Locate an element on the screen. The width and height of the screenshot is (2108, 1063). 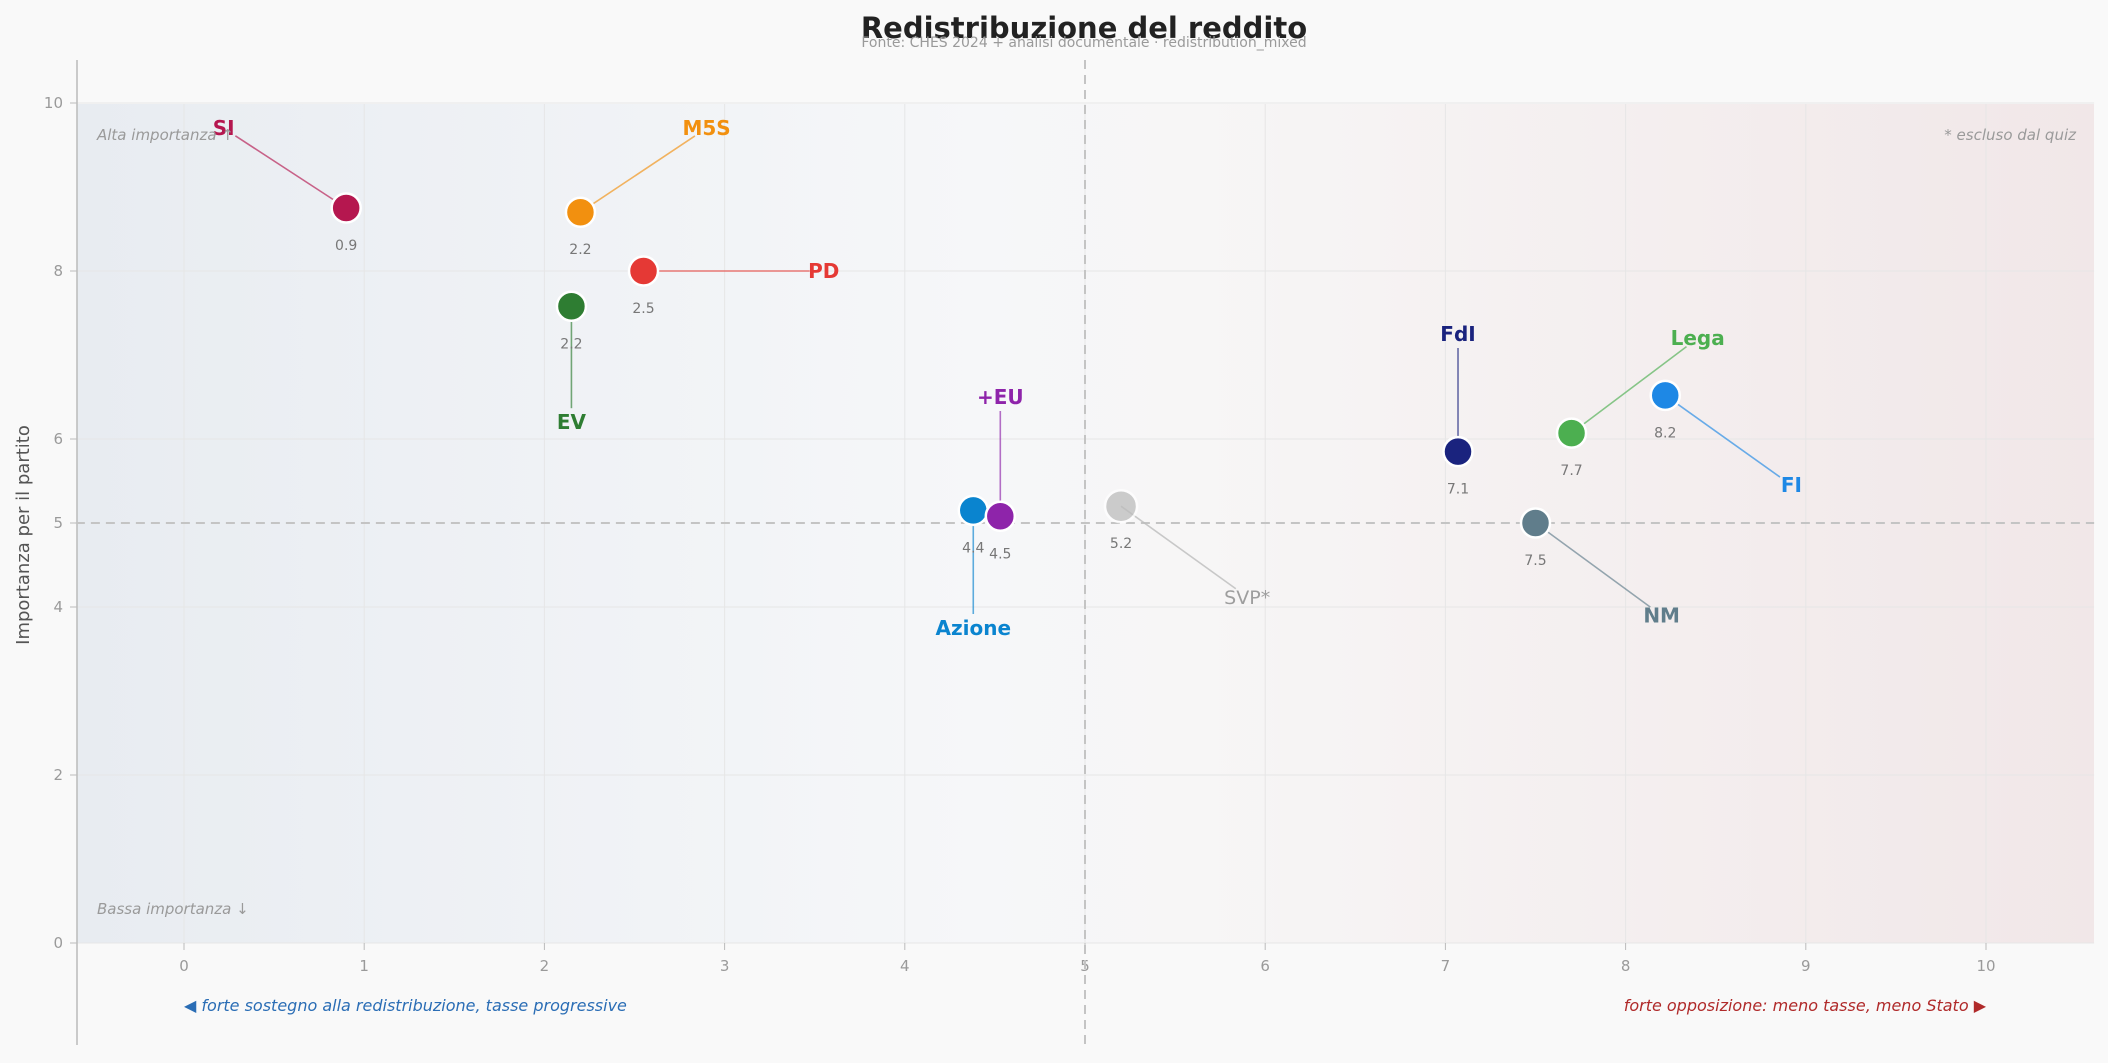
value-label-nm: 7.5 is located at coordinates (1535, 561).